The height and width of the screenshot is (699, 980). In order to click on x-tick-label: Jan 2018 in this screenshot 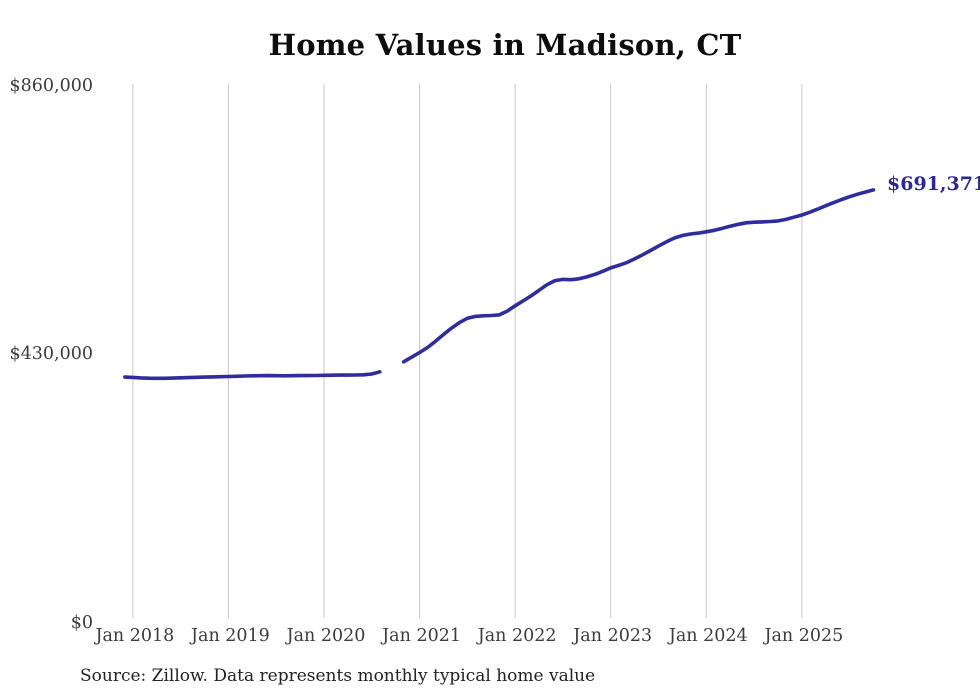, I will do `click(135, 636)`.